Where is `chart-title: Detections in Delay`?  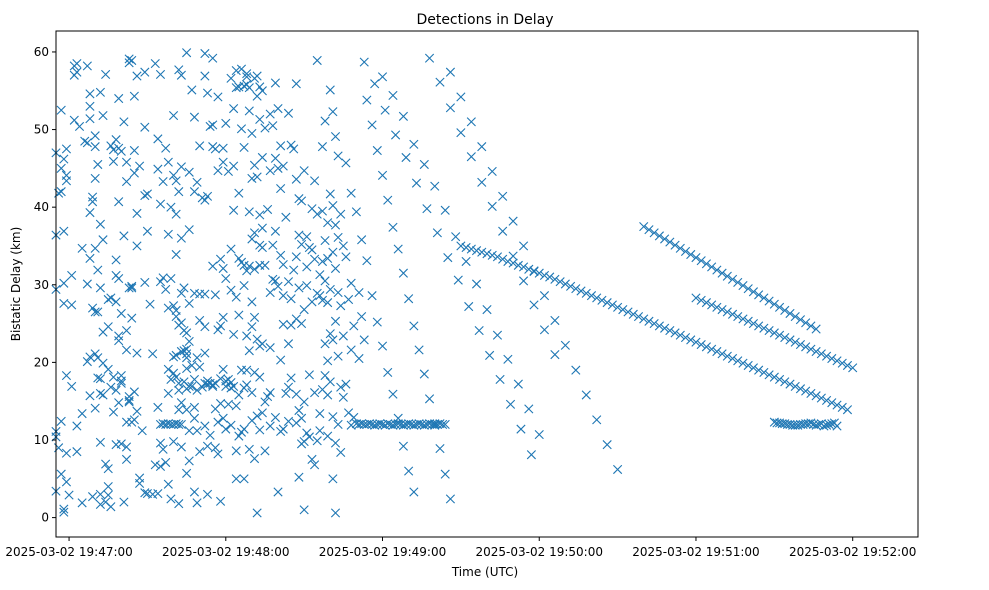
chart-title: Detections in Delay is located at coordinates (484, 20).